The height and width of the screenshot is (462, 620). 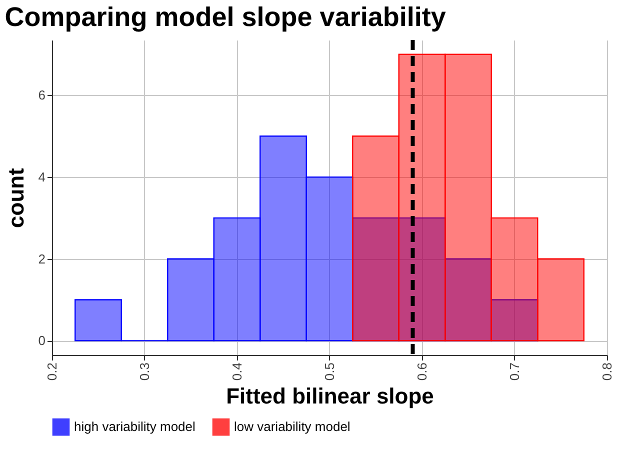 What do you see at coordinates (607, 371) in the screenshot?
I see `x-tick-label: 0.8` at bounding box center [607, 371].